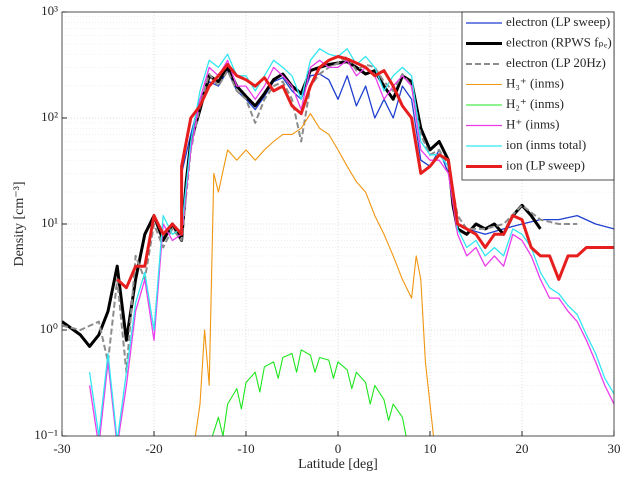  I want to click on legend-box, so click(538, 96).